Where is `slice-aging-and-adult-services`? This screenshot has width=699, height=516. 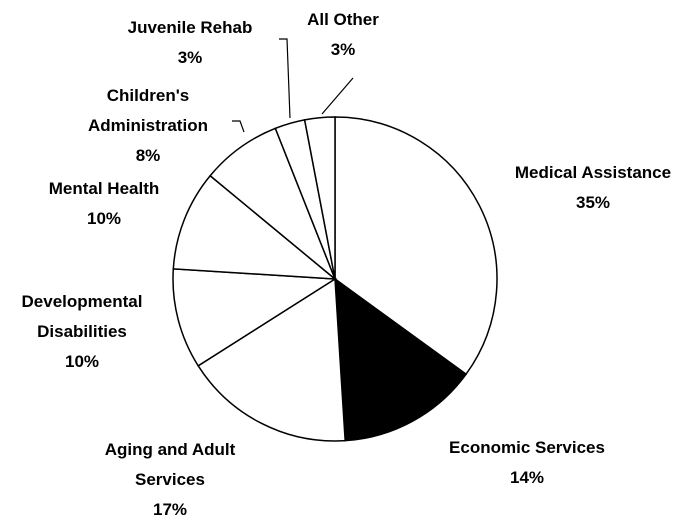 slice-aging-and-adult-services is located at coordinates (271, 359).